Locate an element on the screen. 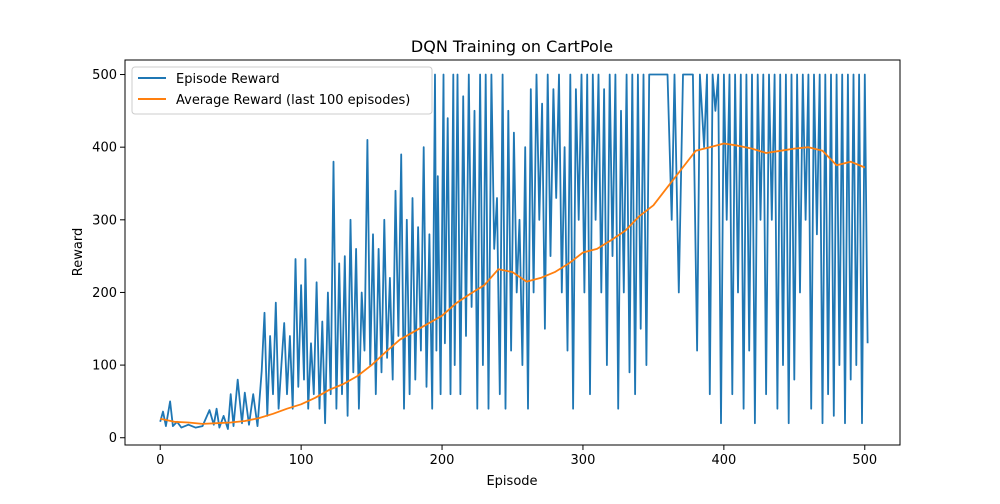  x-tick-label: 0 is located at coordinates (160, 460).